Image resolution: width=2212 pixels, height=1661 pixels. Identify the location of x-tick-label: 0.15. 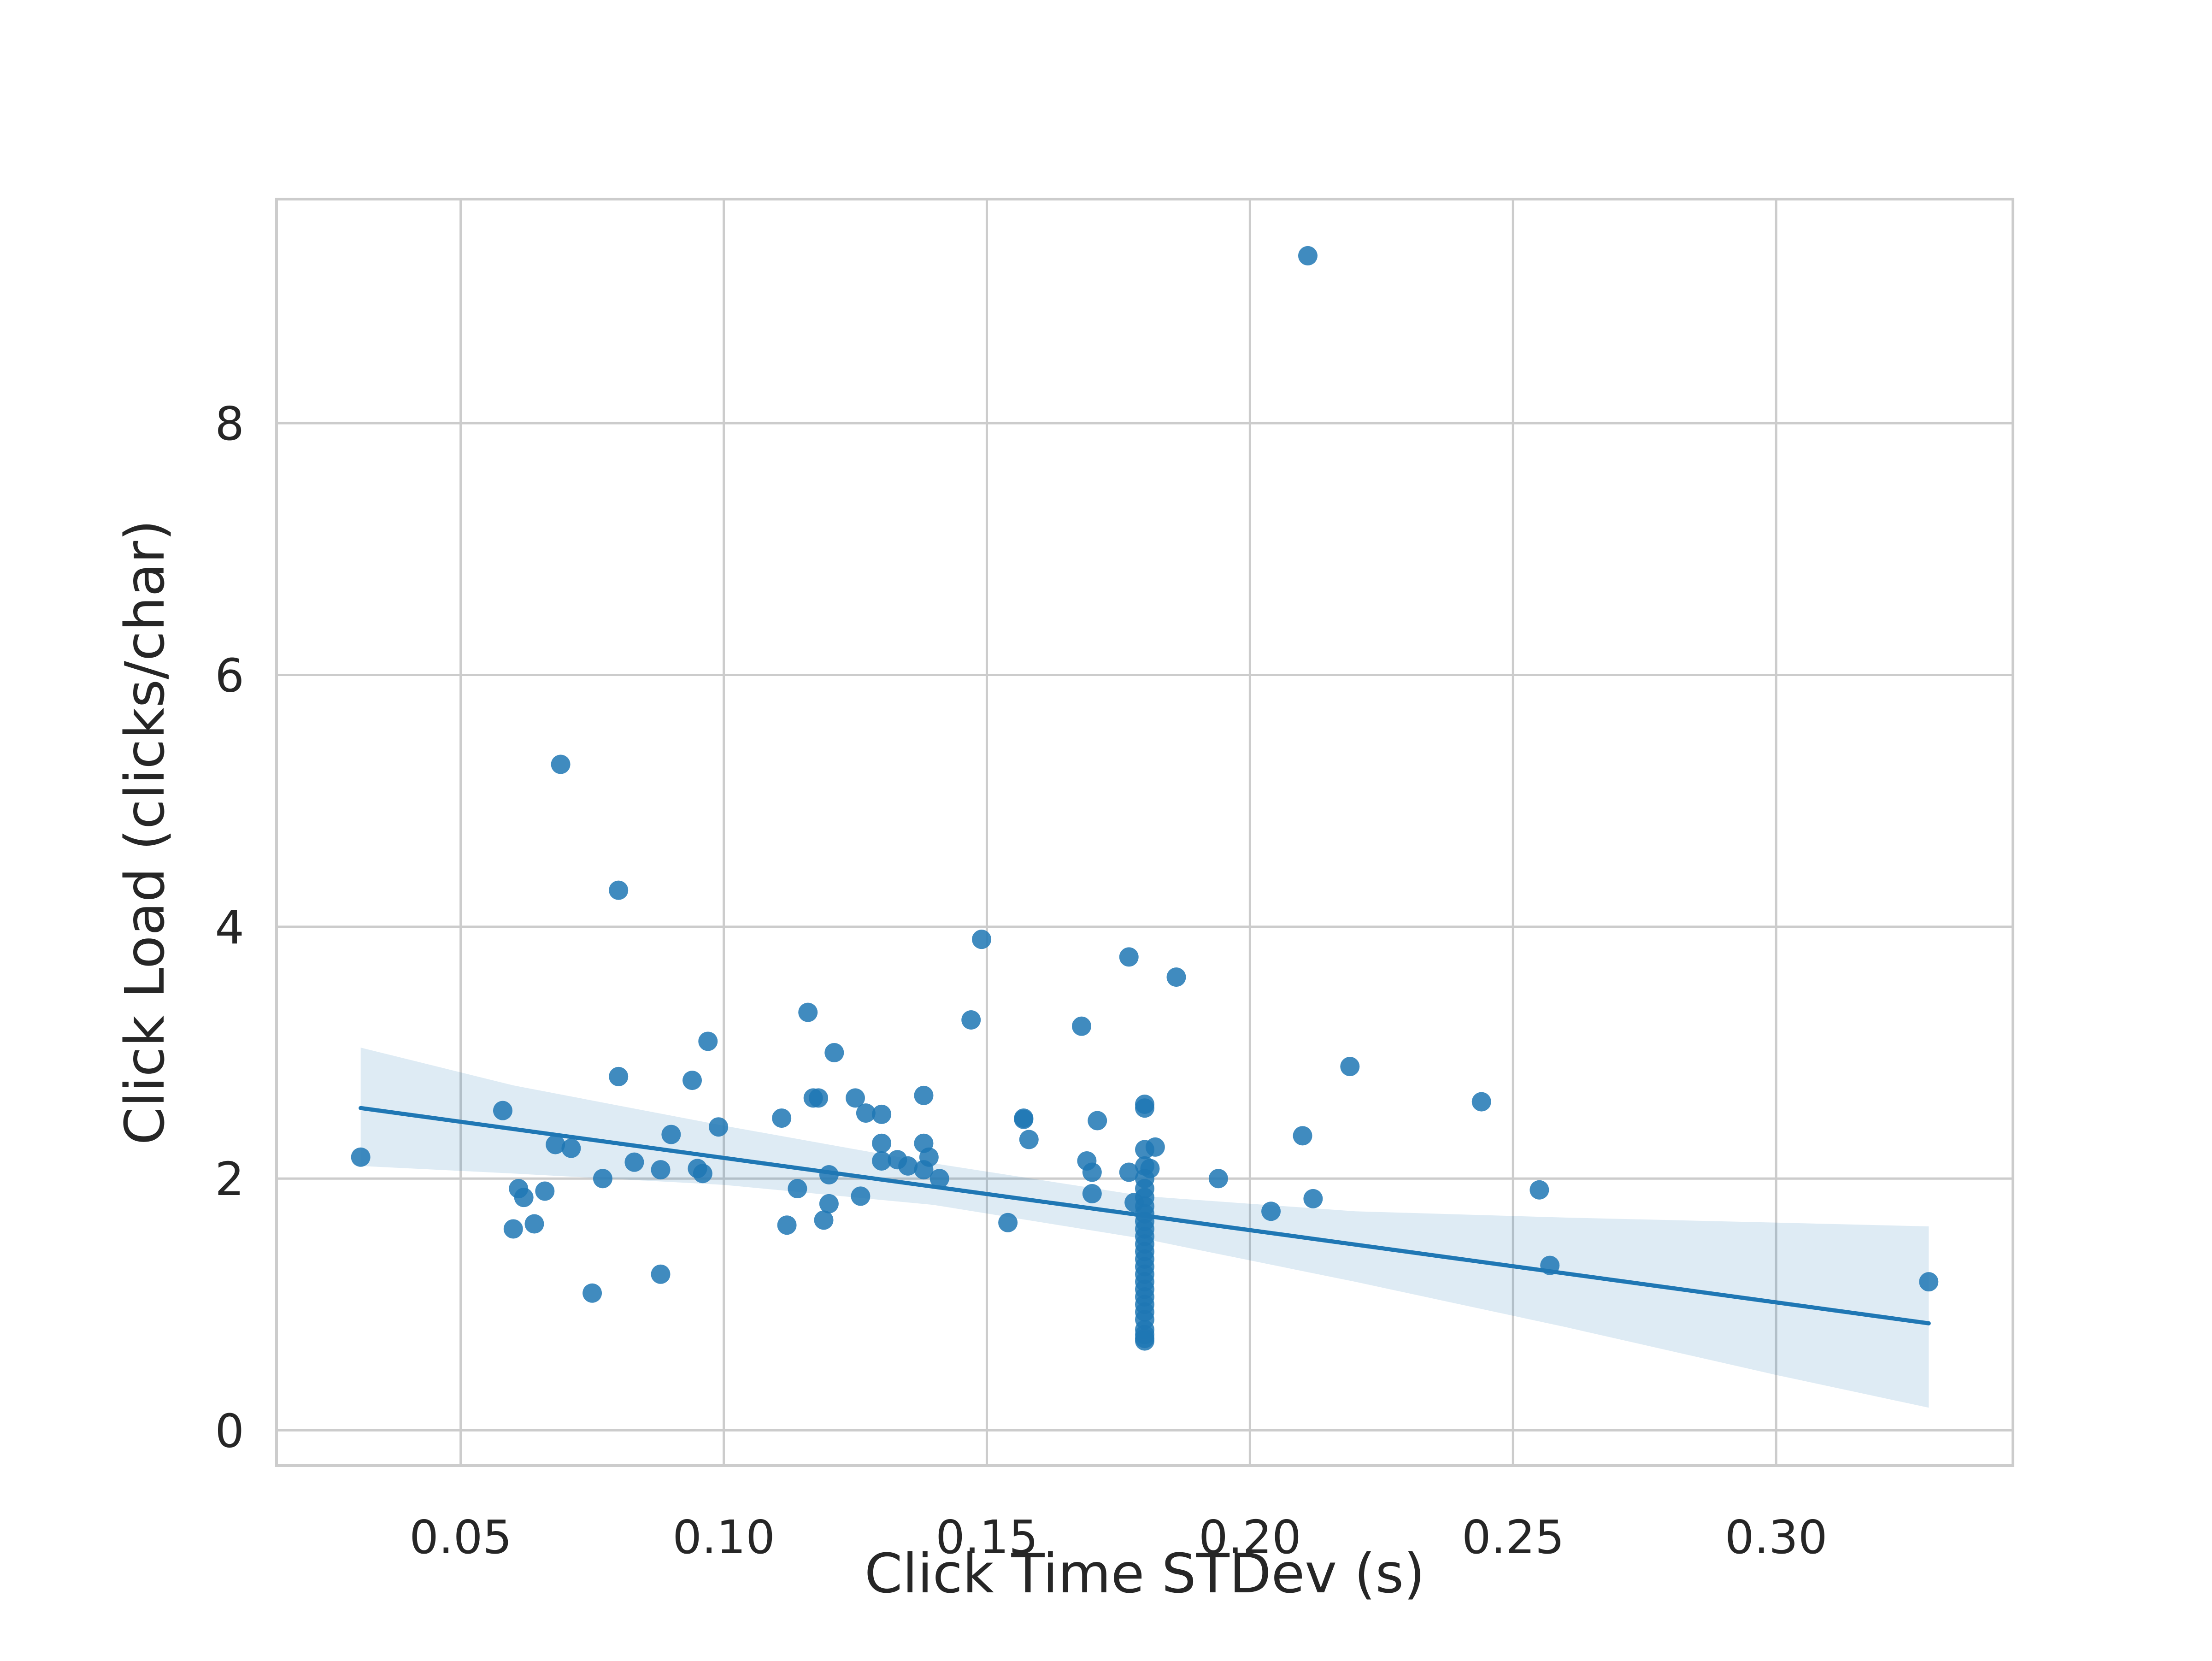
(986, 1537).